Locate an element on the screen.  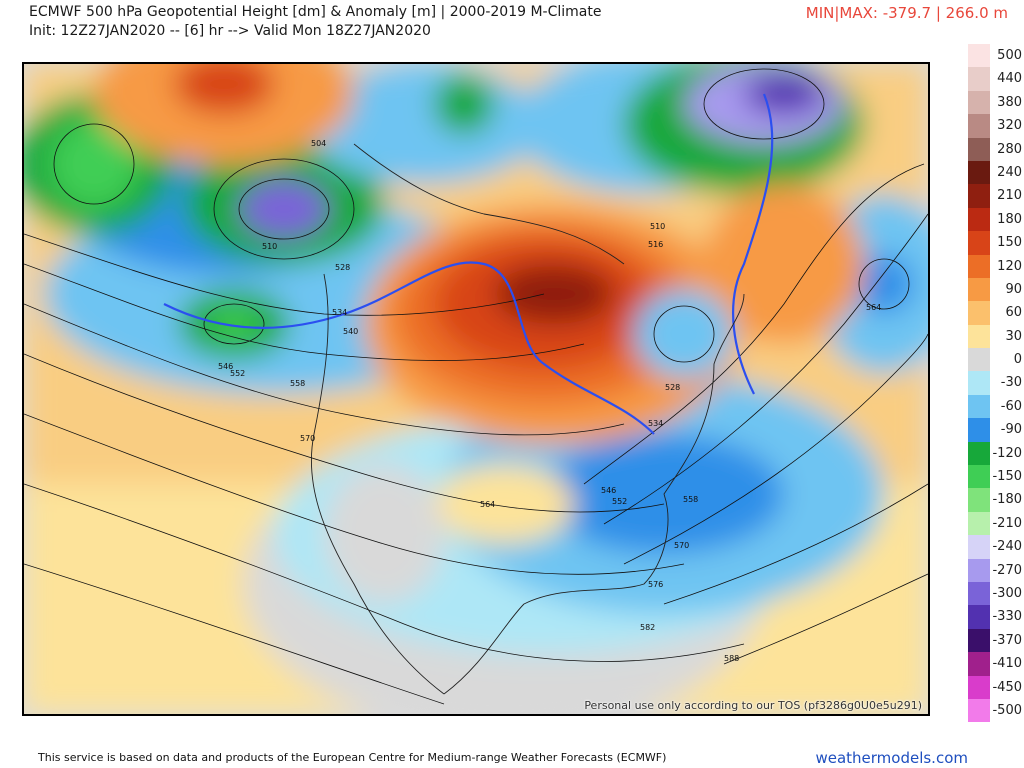
legend-entry: -30 is located at coordinates (996, 383).